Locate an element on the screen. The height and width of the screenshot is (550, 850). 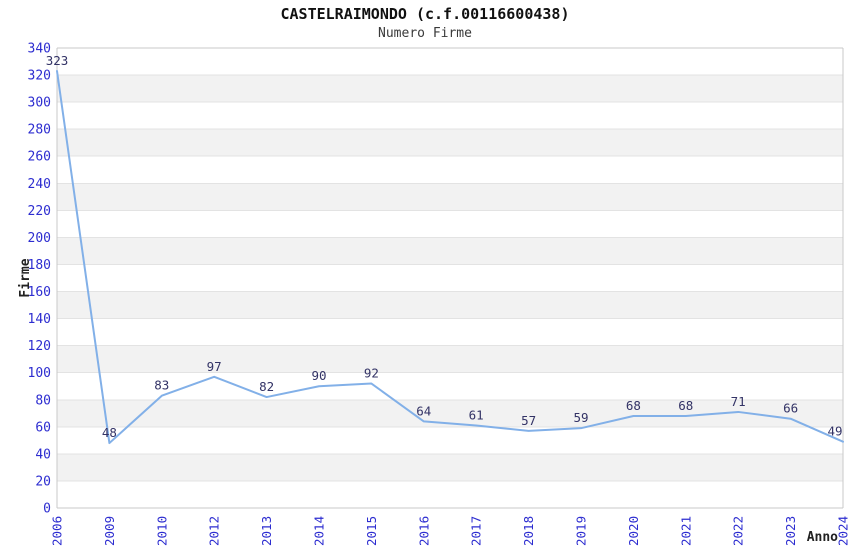
x-tick-label: 2010 is located at coordinates (161, 531).